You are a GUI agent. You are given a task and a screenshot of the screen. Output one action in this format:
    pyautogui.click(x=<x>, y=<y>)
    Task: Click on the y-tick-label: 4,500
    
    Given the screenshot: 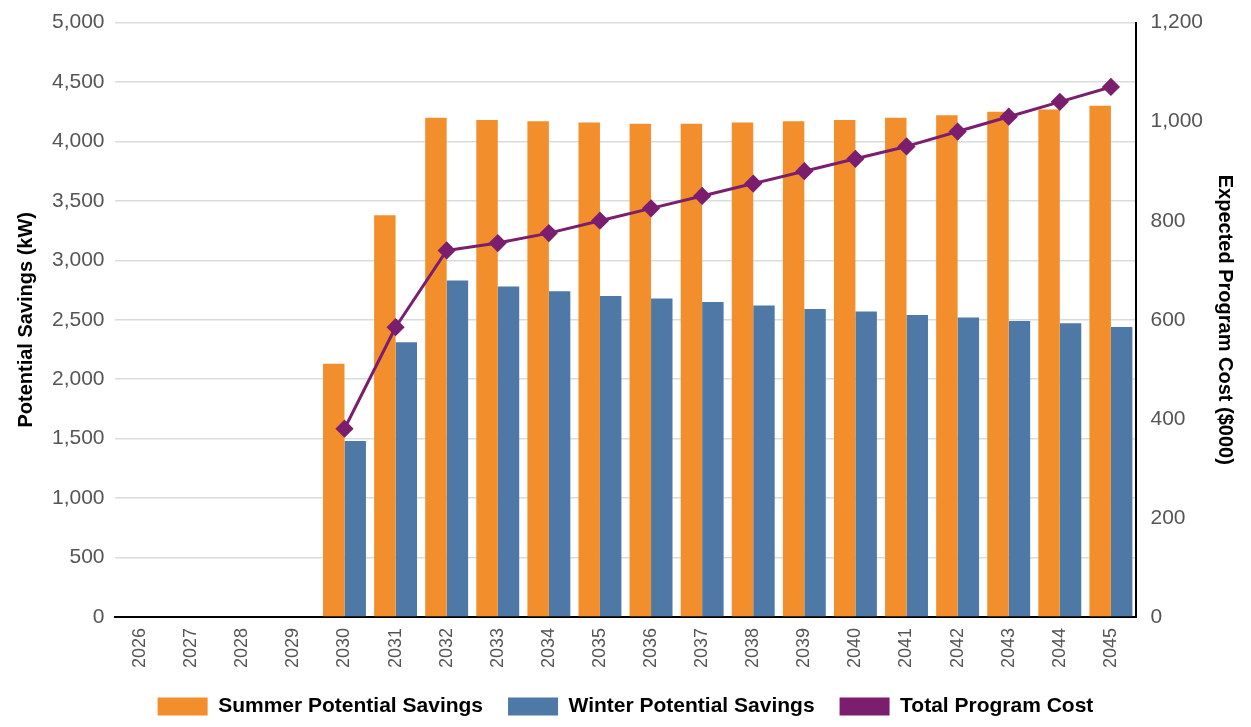 What is the action you would take?
    pyautogui.click(x=78, y=80)
    